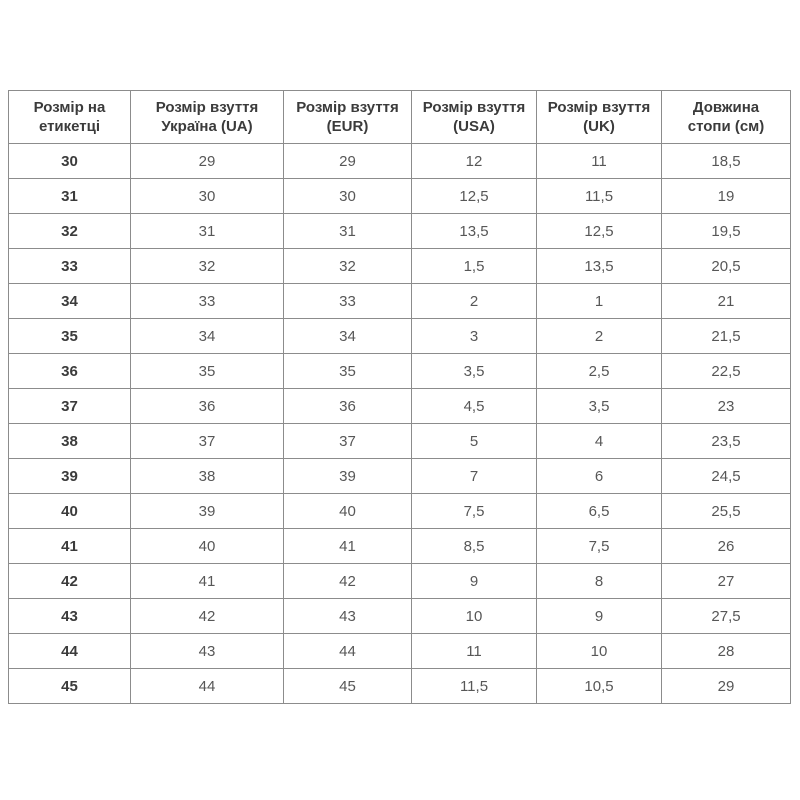 The image size is (800, 800). Describe the element at coordinates (474, 441) in the screenshot. I see `table-cell: 5` at that location.